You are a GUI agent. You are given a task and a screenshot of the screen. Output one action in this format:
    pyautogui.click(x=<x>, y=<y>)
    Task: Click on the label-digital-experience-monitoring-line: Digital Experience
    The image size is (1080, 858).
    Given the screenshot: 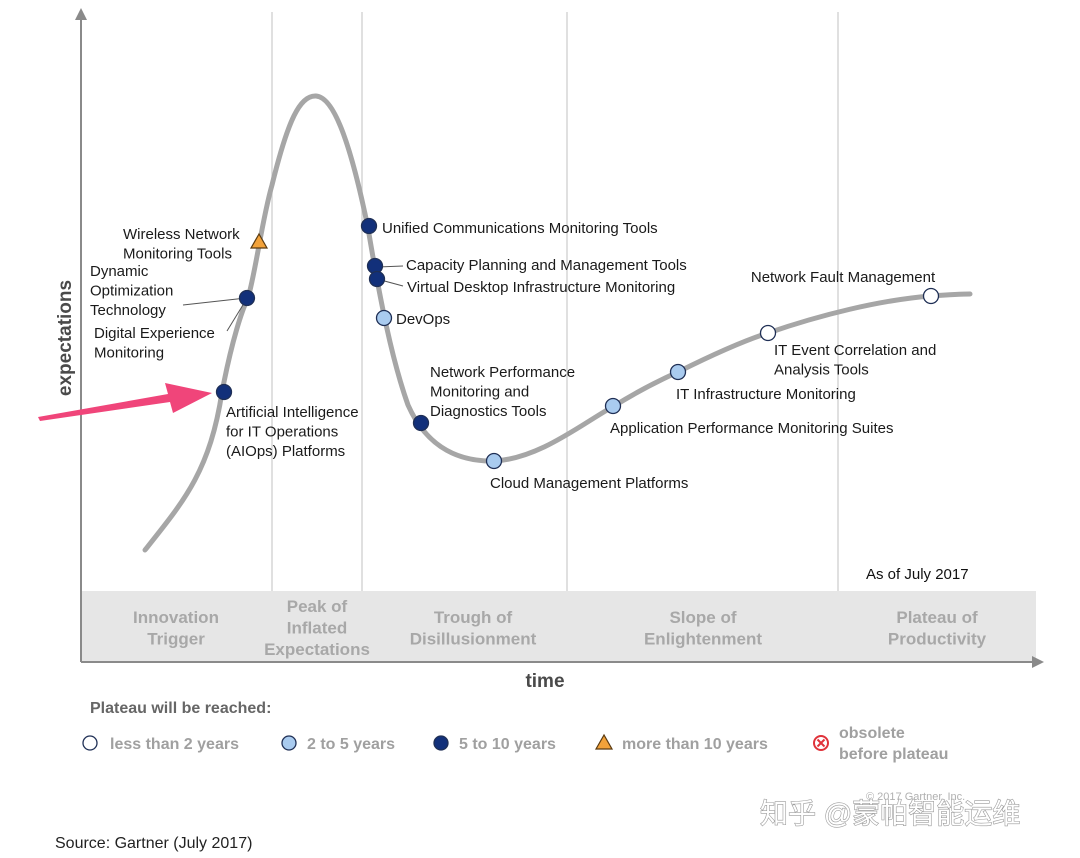 What is the action you would take?
    pyautogui.click(x=154, y=333)
    